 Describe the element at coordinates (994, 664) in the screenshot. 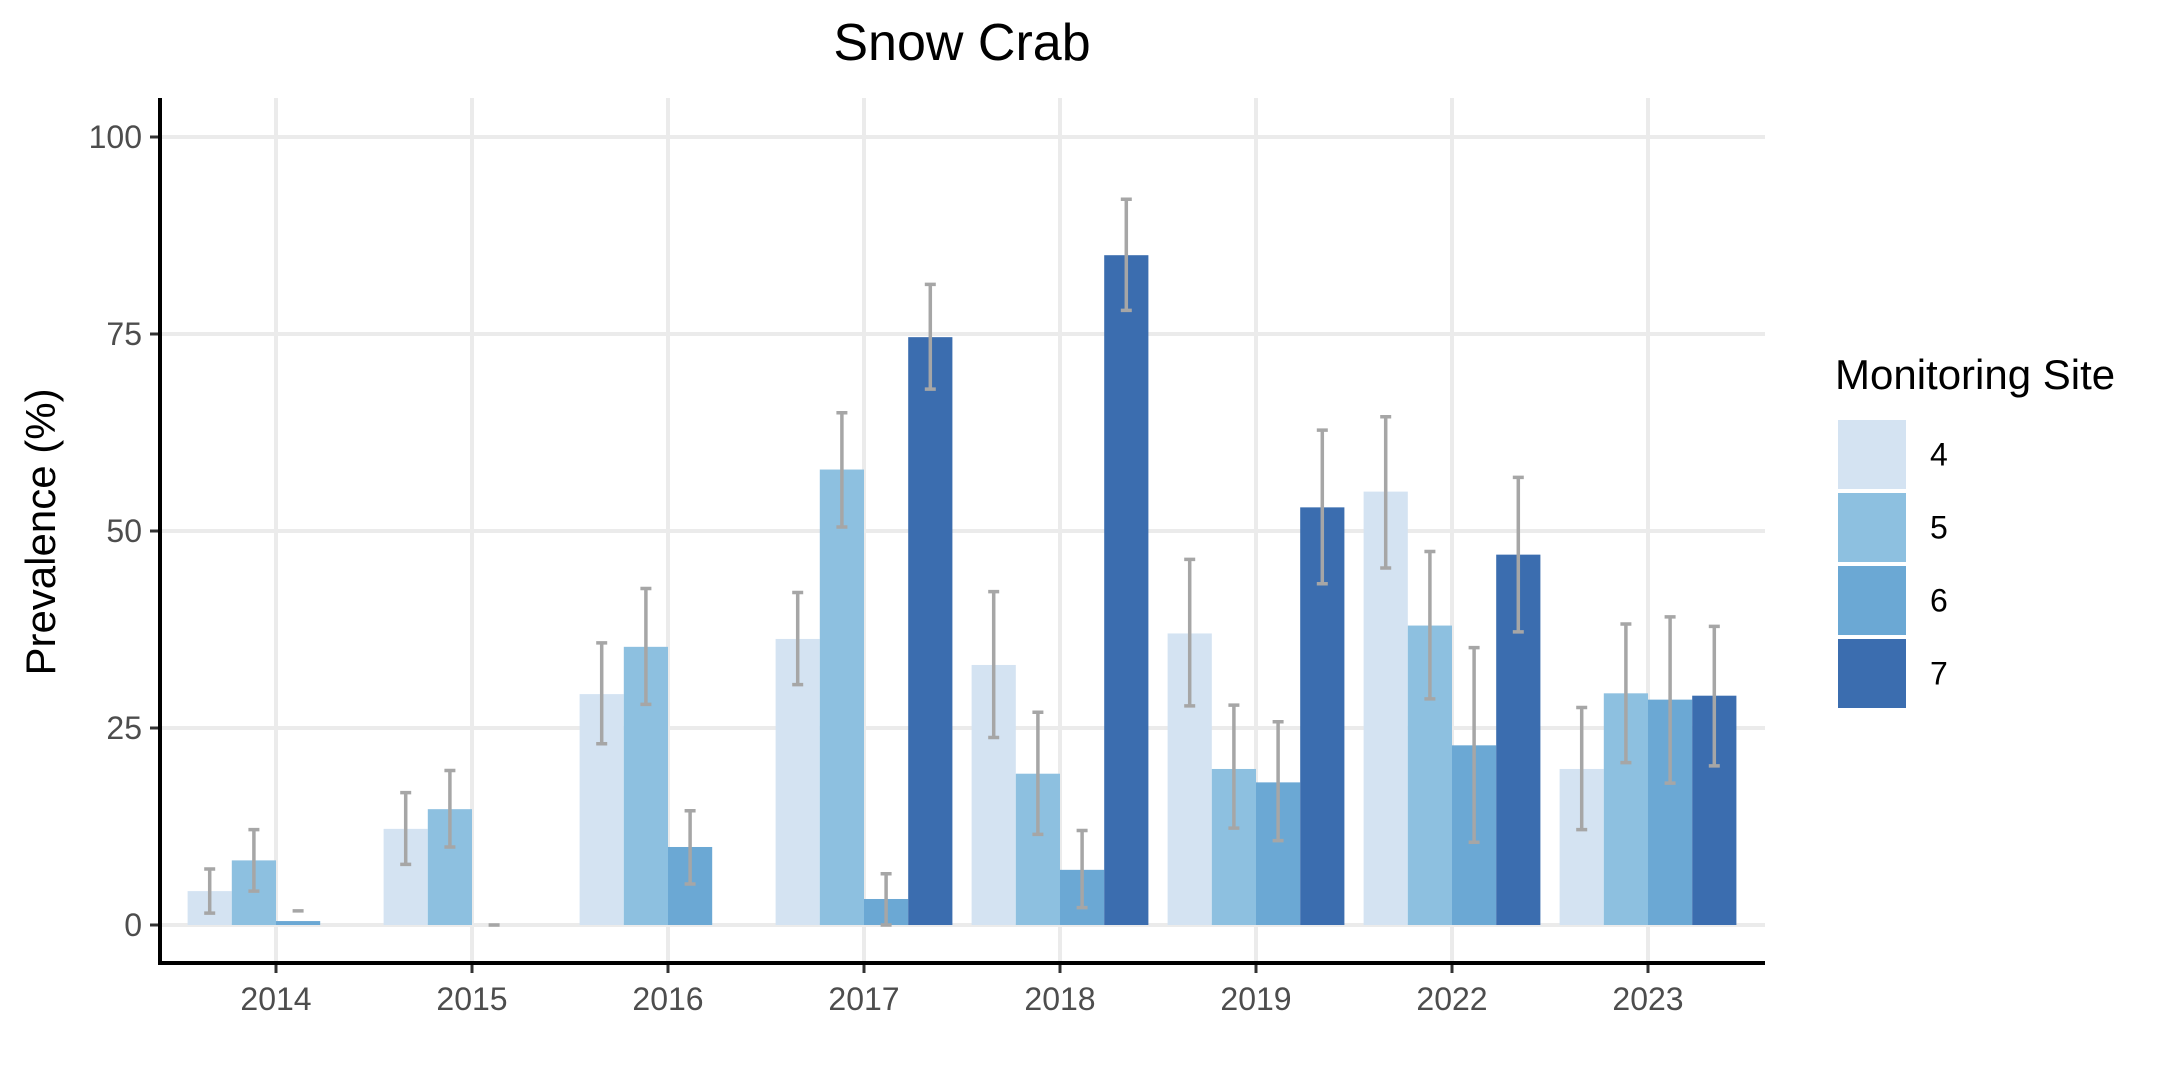

I see `error-bar-site-4-2018` at that location.